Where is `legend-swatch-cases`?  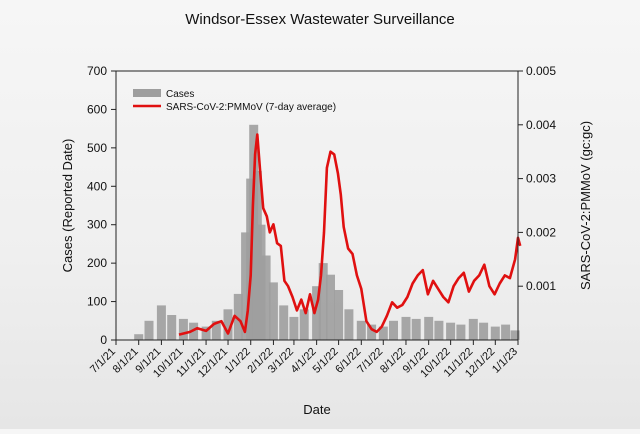 legend-swatch-cases is located at coordinates (147, 93).